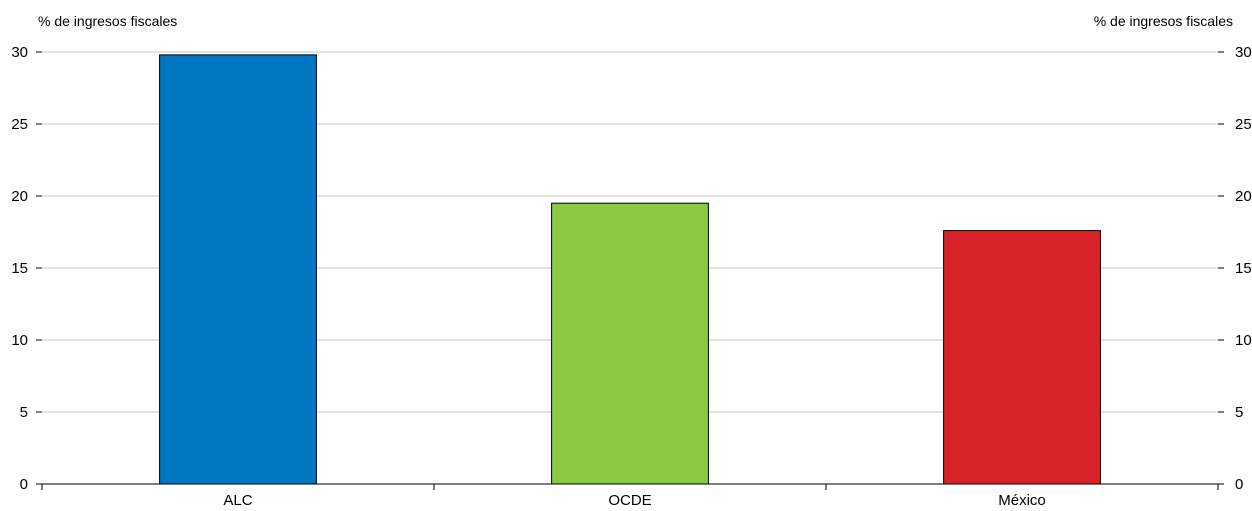 This screenshot has width=1252, height=511. I want to click on right-axis-unit-label: % de ingresos fiscales, so click(1163, 21).